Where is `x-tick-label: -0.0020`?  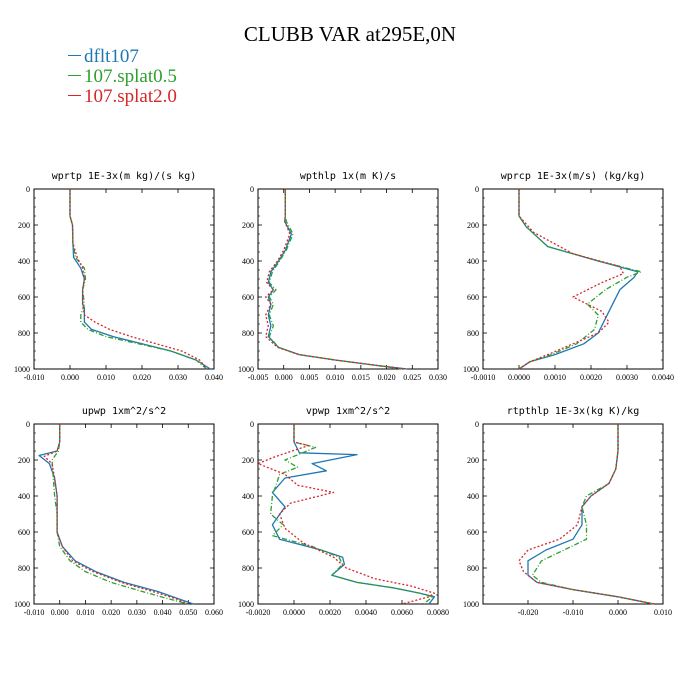
x-tick-label: -0.0020 is located at coordinates (258, 612).